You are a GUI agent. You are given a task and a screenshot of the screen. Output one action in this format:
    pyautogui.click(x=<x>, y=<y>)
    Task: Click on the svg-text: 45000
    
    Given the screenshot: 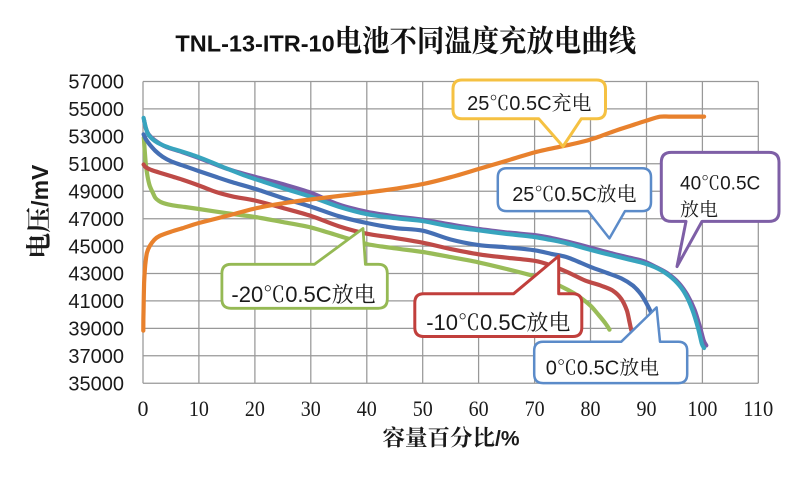 What is the action you would take?
    pyautogui.click(x=96, y=247)
    